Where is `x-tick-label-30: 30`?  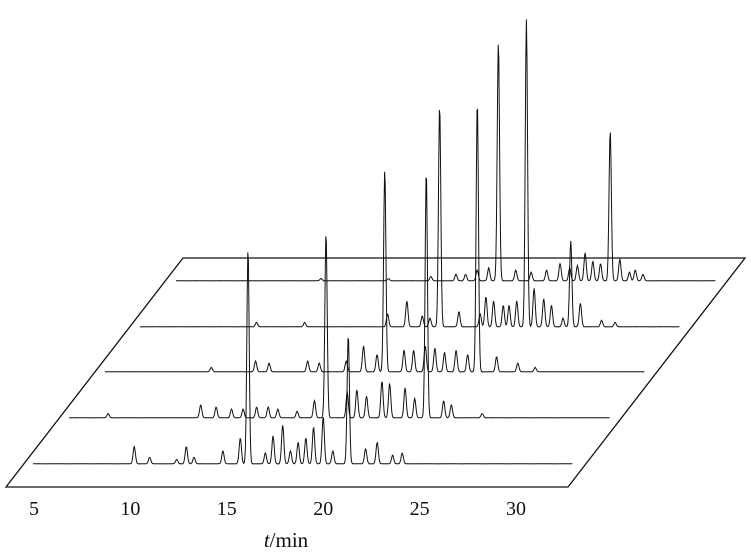
x-tick-label-30: 30 is located at coordinates (516, 509).